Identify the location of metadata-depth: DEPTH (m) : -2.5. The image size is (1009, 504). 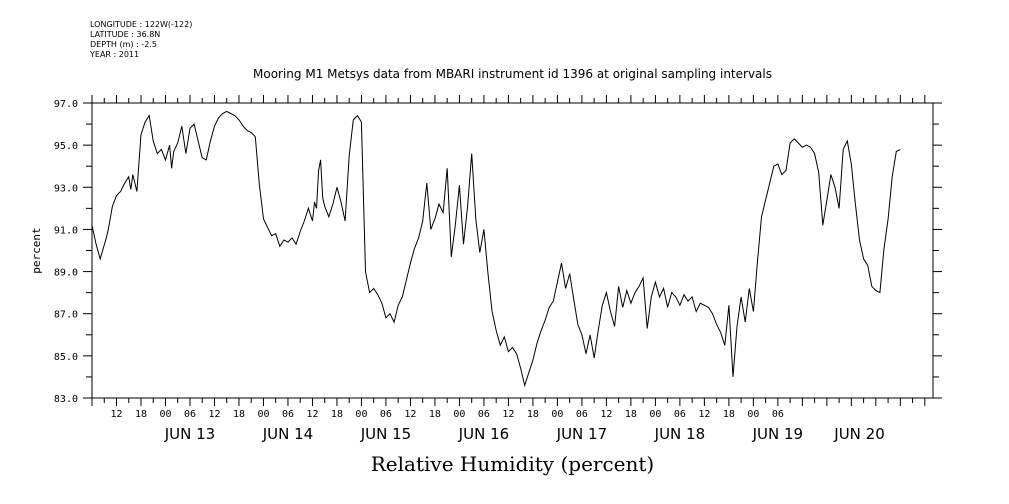
(123, 44).